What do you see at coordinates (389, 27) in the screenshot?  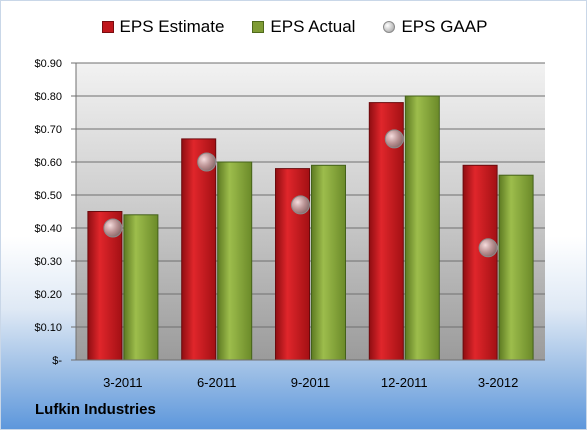 I see `legend-swatch-eps-gaap` at bounding box center [389, 27].